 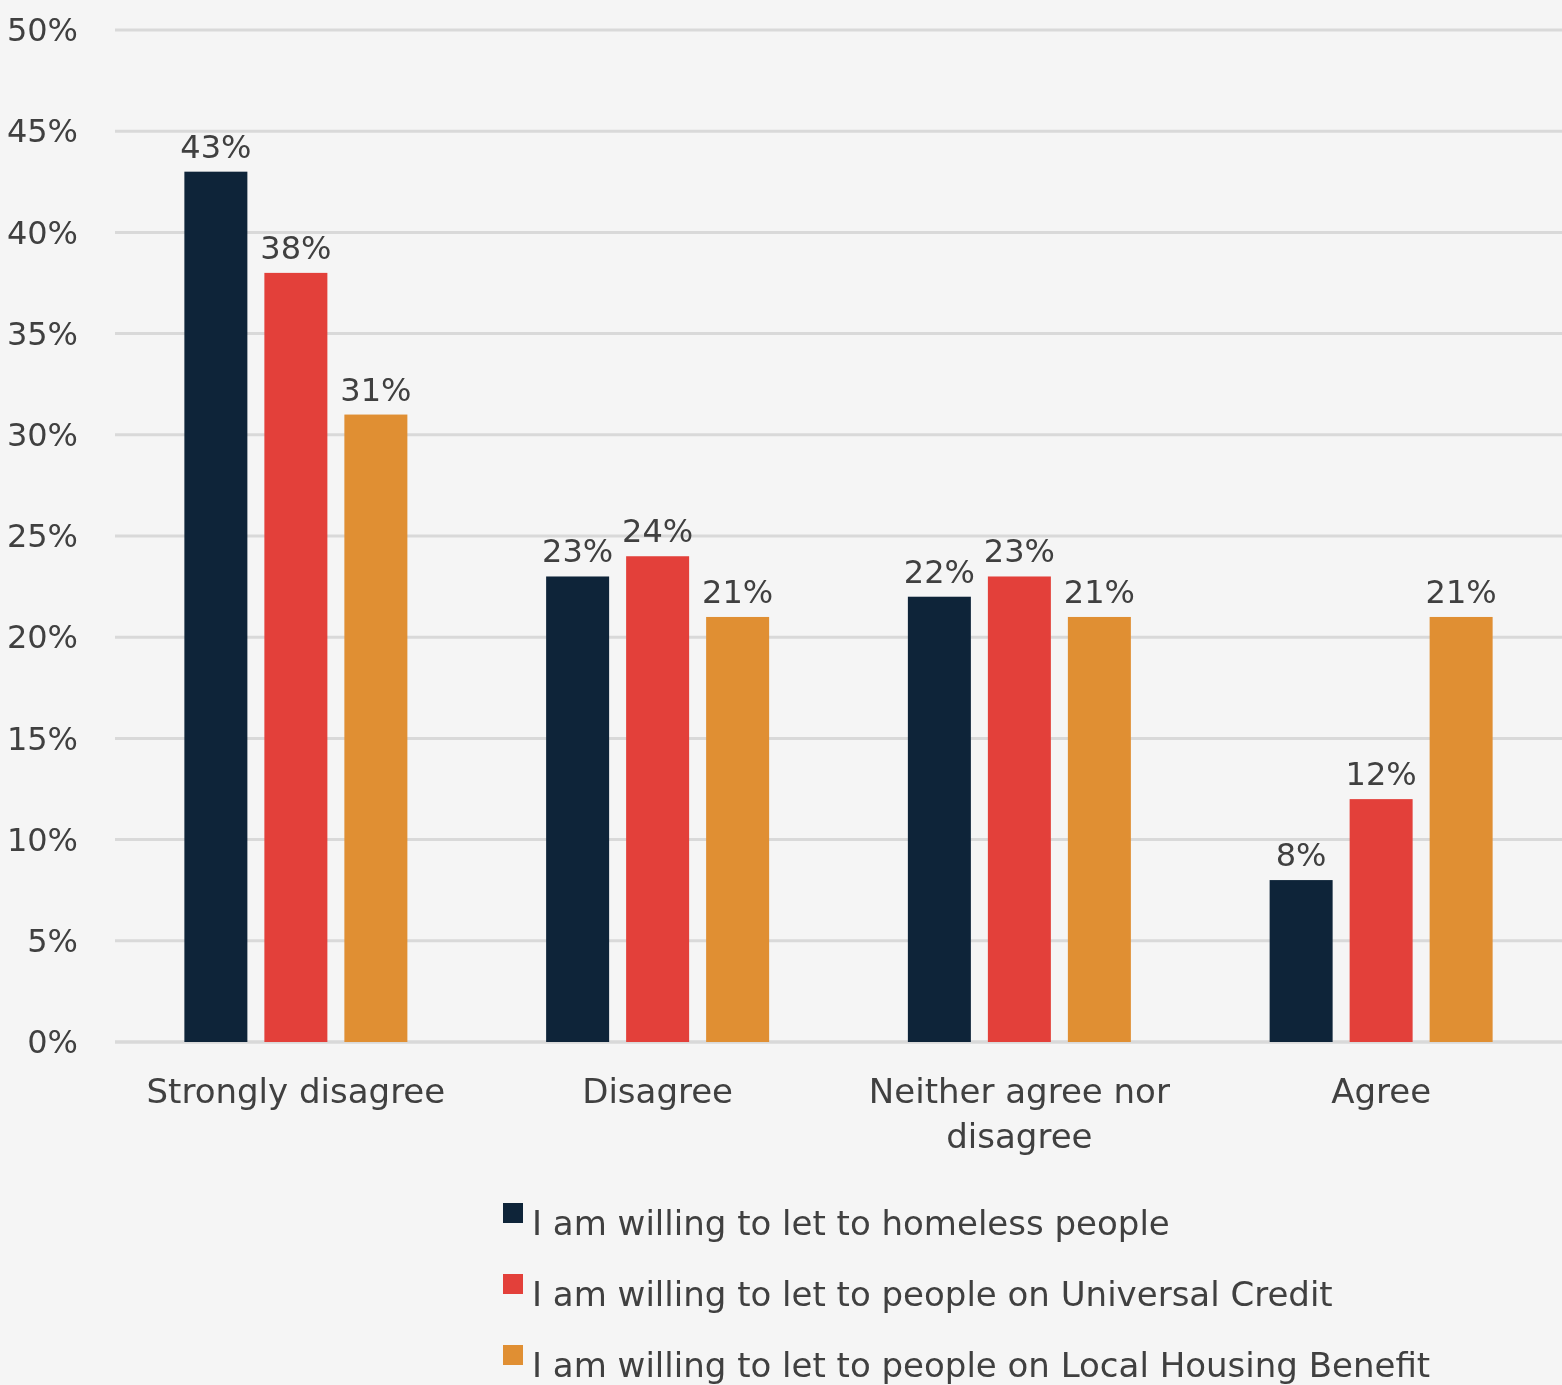 I want to click on legend-label: I am willing to let to homeless people, so click(x=851, y=1222).